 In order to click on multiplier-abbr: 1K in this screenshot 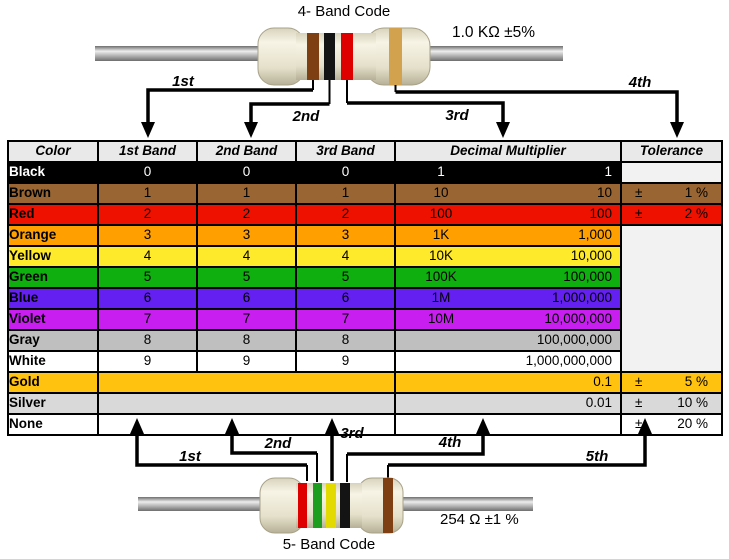, I will do `click(441, 235)`.